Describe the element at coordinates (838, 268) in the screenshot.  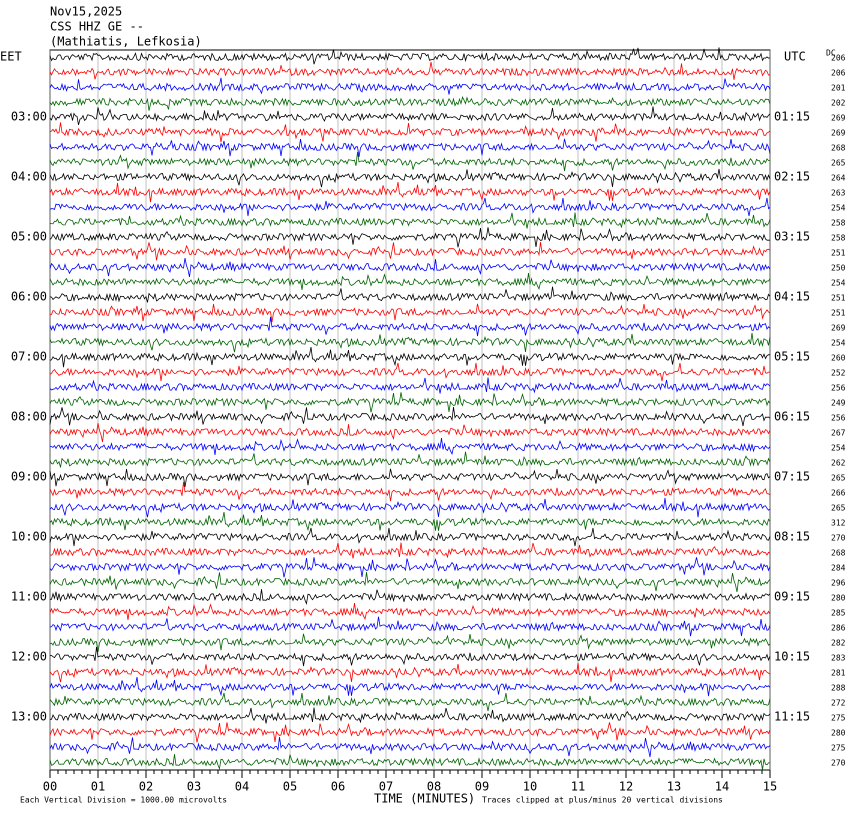
I see `dc-offset: 250` at that location.